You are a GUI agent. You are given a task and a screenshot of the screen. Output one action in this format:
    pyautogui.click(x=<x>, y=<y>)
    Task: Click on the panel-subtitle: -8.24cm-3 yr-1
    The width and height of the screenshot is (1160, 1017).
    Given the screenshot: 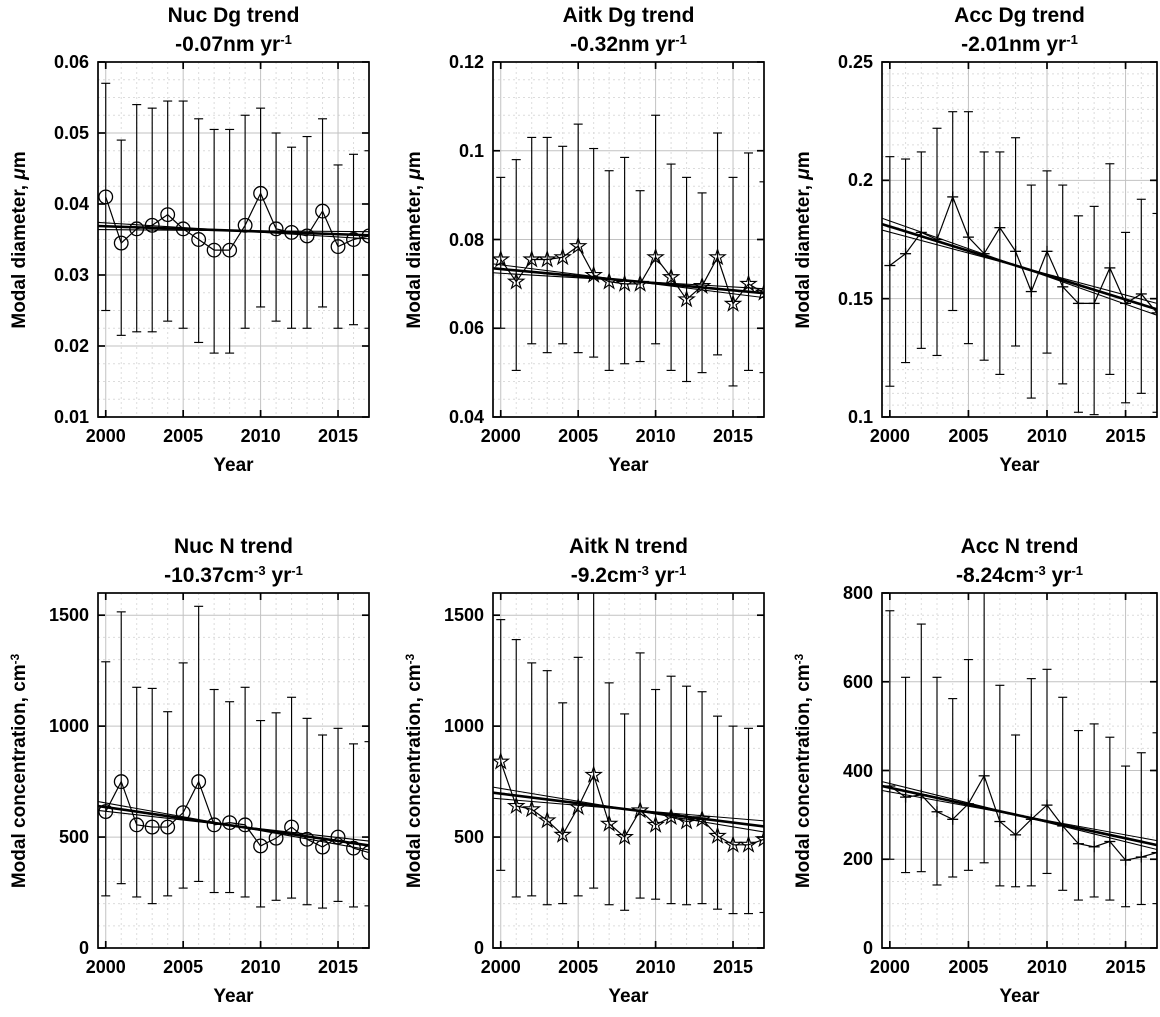 What is the action you would take?
    pyautogui.click(x=1019, y=574)
    